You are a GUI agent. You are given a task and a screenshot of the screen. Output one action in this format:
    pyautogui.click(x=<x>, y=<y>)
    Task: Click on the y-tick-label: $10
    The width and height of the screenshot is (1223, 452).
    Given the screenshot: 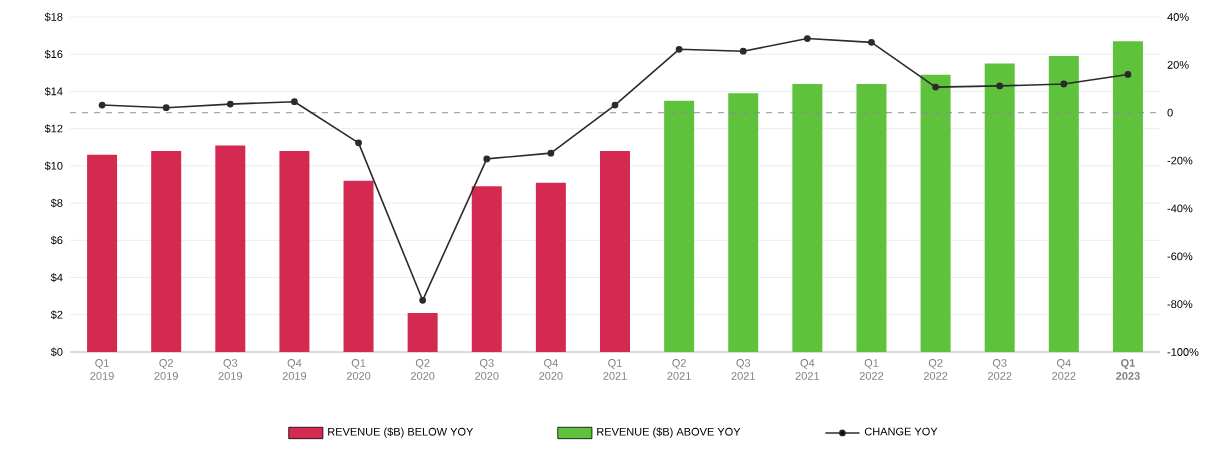 What is the action you would take?
    pyautogui.click(x=53, y=166)
    